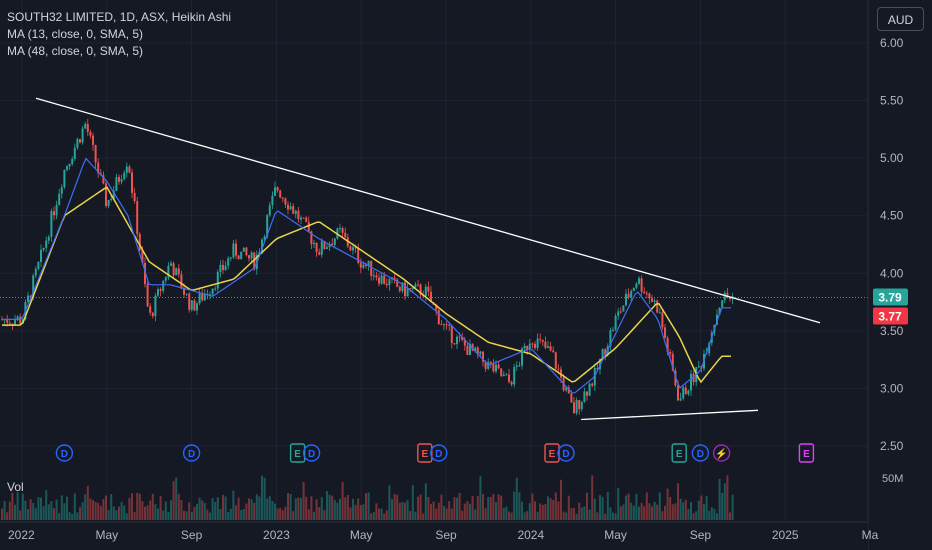 This screenshot has height=550, width=932. I want to click on currency-button: AUD, so click(900, 19).